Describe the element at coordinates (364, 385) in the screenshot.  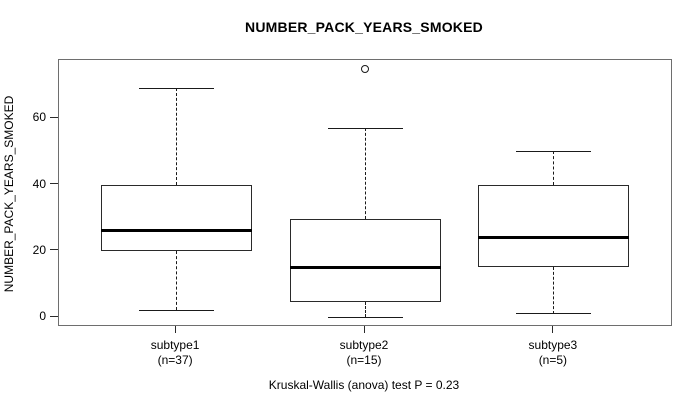
I see `stats-caption: Kruskal-Wallis (anova) test P = 0.23` at that location.